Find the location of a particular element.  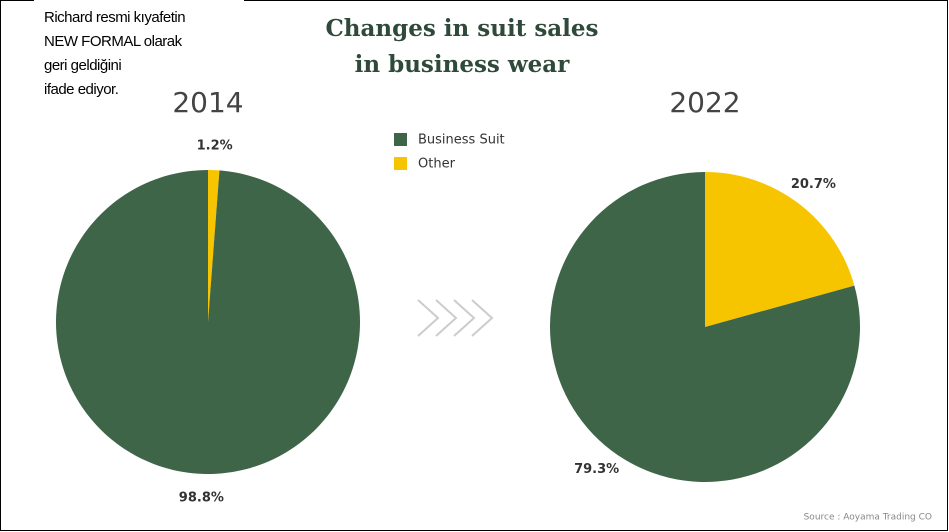

annotation: ifade ediyor. is located at coordinates (81, 89).